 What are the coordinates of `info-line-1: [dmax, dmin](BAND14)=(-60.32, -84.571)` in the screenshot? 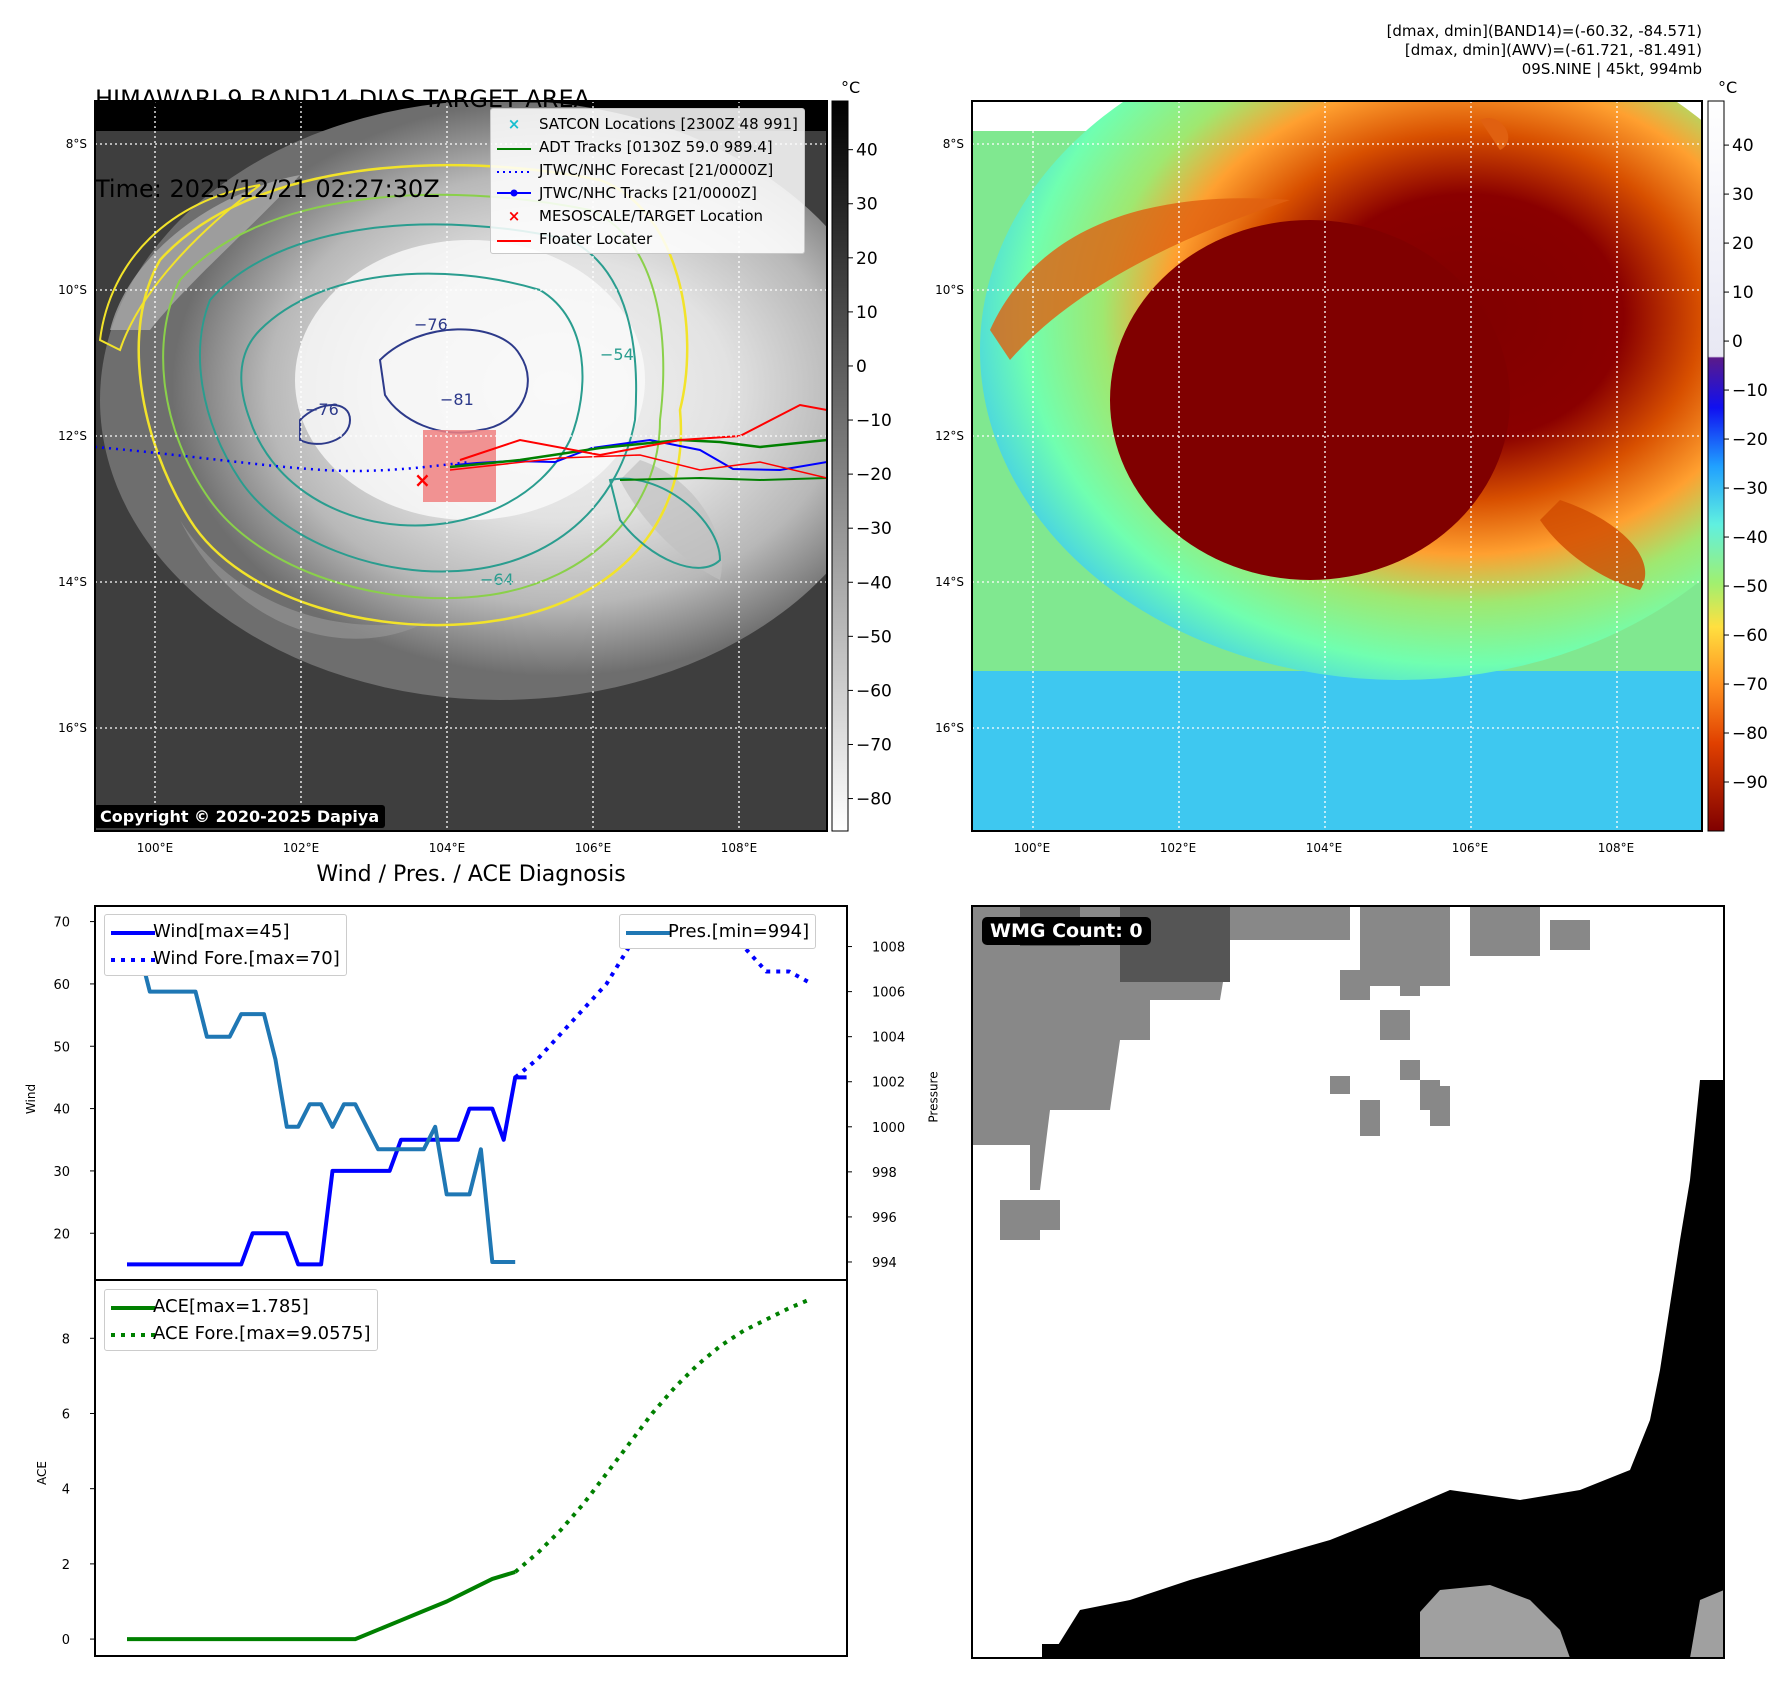 It's located at (1544, 31).